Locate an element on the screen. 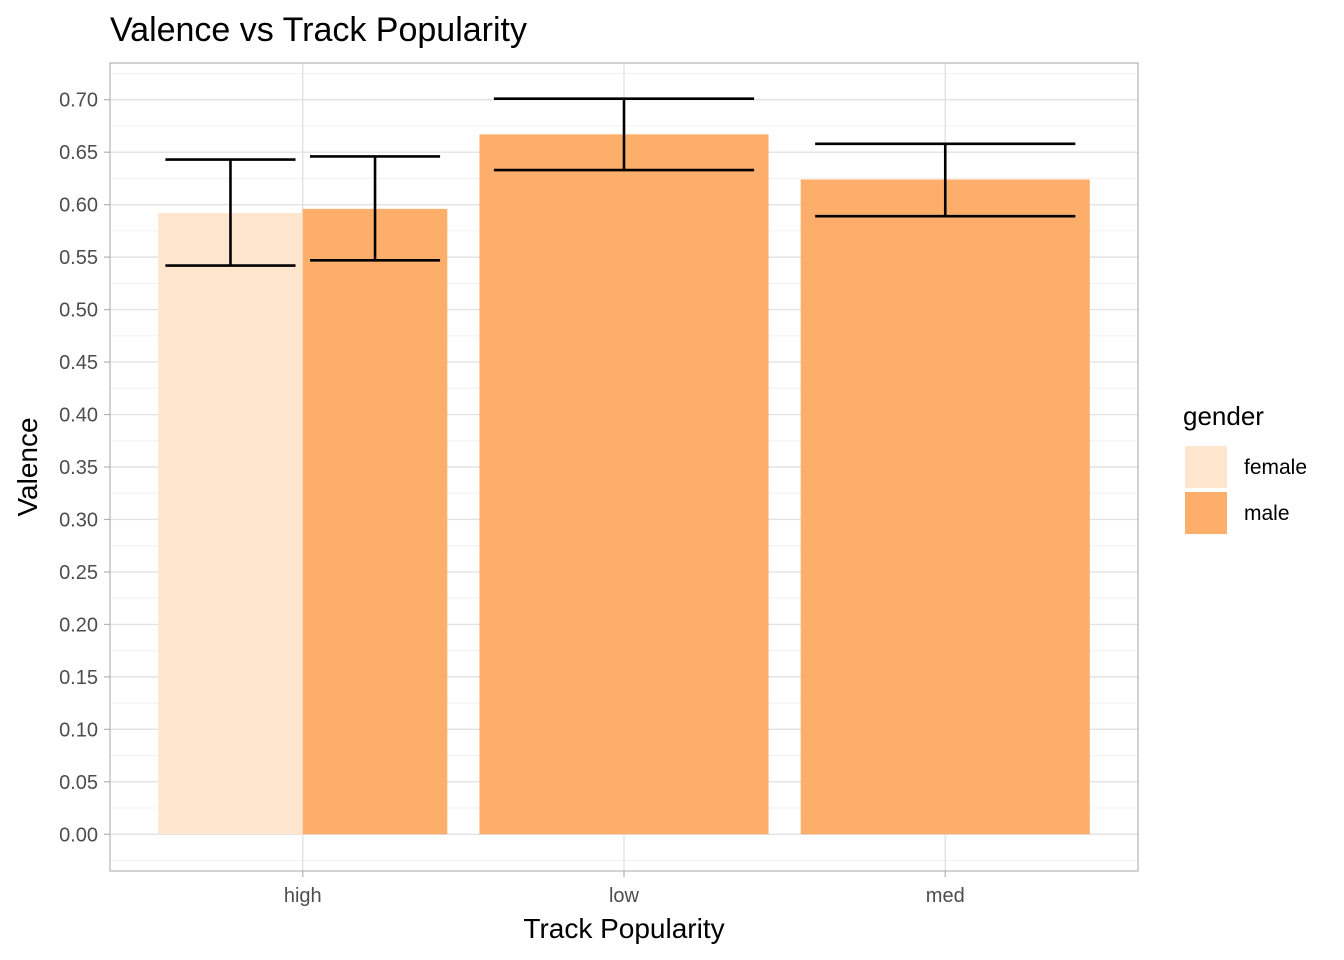  y-tick-label: 0.20 is located at coordinates (78, 625).